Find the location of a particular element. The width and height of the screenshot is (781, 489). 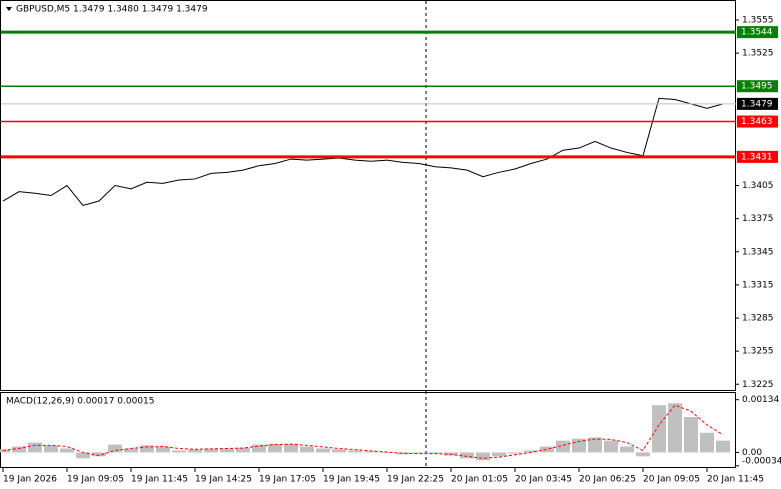

level-label: 1.3495 is located at coordinates (757, 87).